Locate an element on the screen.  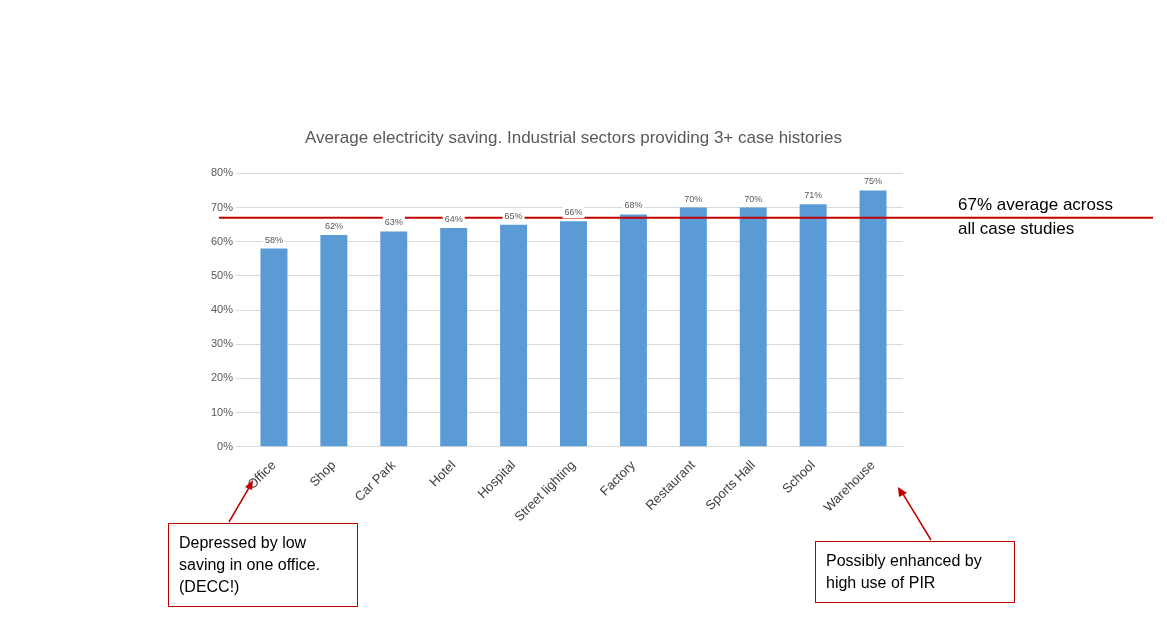
y-tick-label: 40% is located at coordinates (222, 309).